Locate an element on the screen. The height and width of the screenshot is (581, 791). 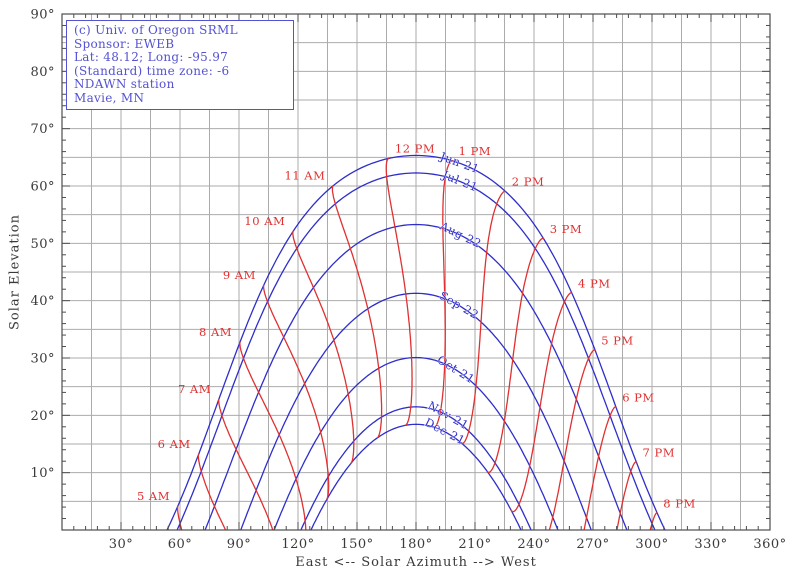
x-tick-label: 330° is located at coordinates (710, 544).